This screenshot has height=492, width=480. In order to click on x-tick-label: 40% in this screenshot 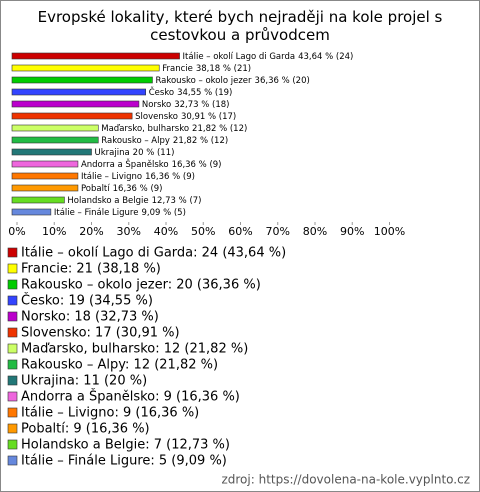, I will do `click(166, 231)`.